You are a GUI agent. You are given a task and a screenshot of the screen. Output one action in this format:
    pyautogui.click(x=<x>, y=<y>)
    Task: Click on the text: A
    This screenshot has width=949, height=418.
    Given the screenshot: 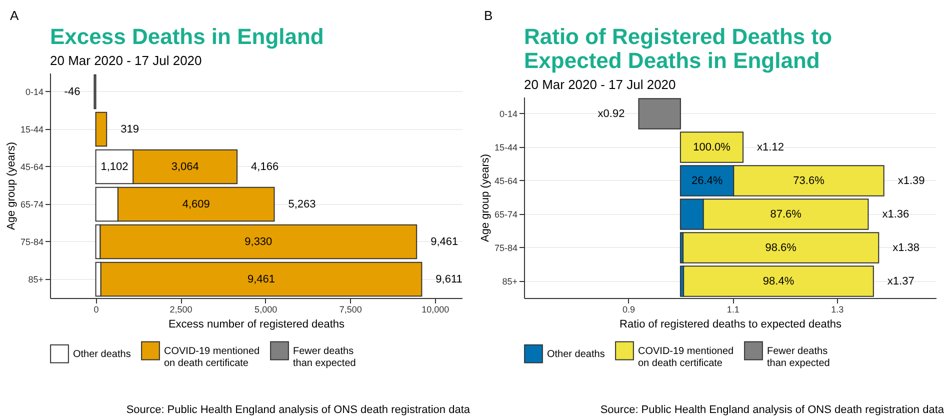 What is the action you would take?
    pyautogui.click(x=14, y=15)
    